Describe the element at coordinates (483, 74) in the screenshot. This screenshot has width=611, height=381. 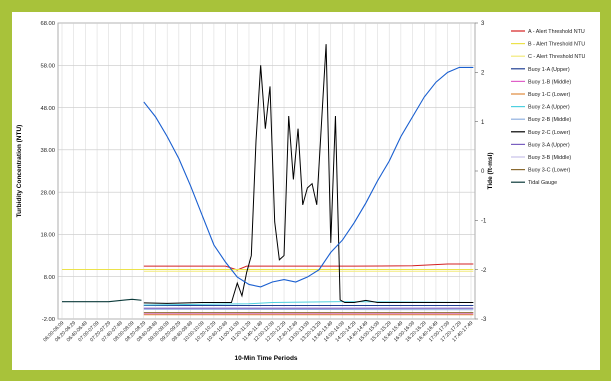
I see `y2-tick-label: 2` at that location.